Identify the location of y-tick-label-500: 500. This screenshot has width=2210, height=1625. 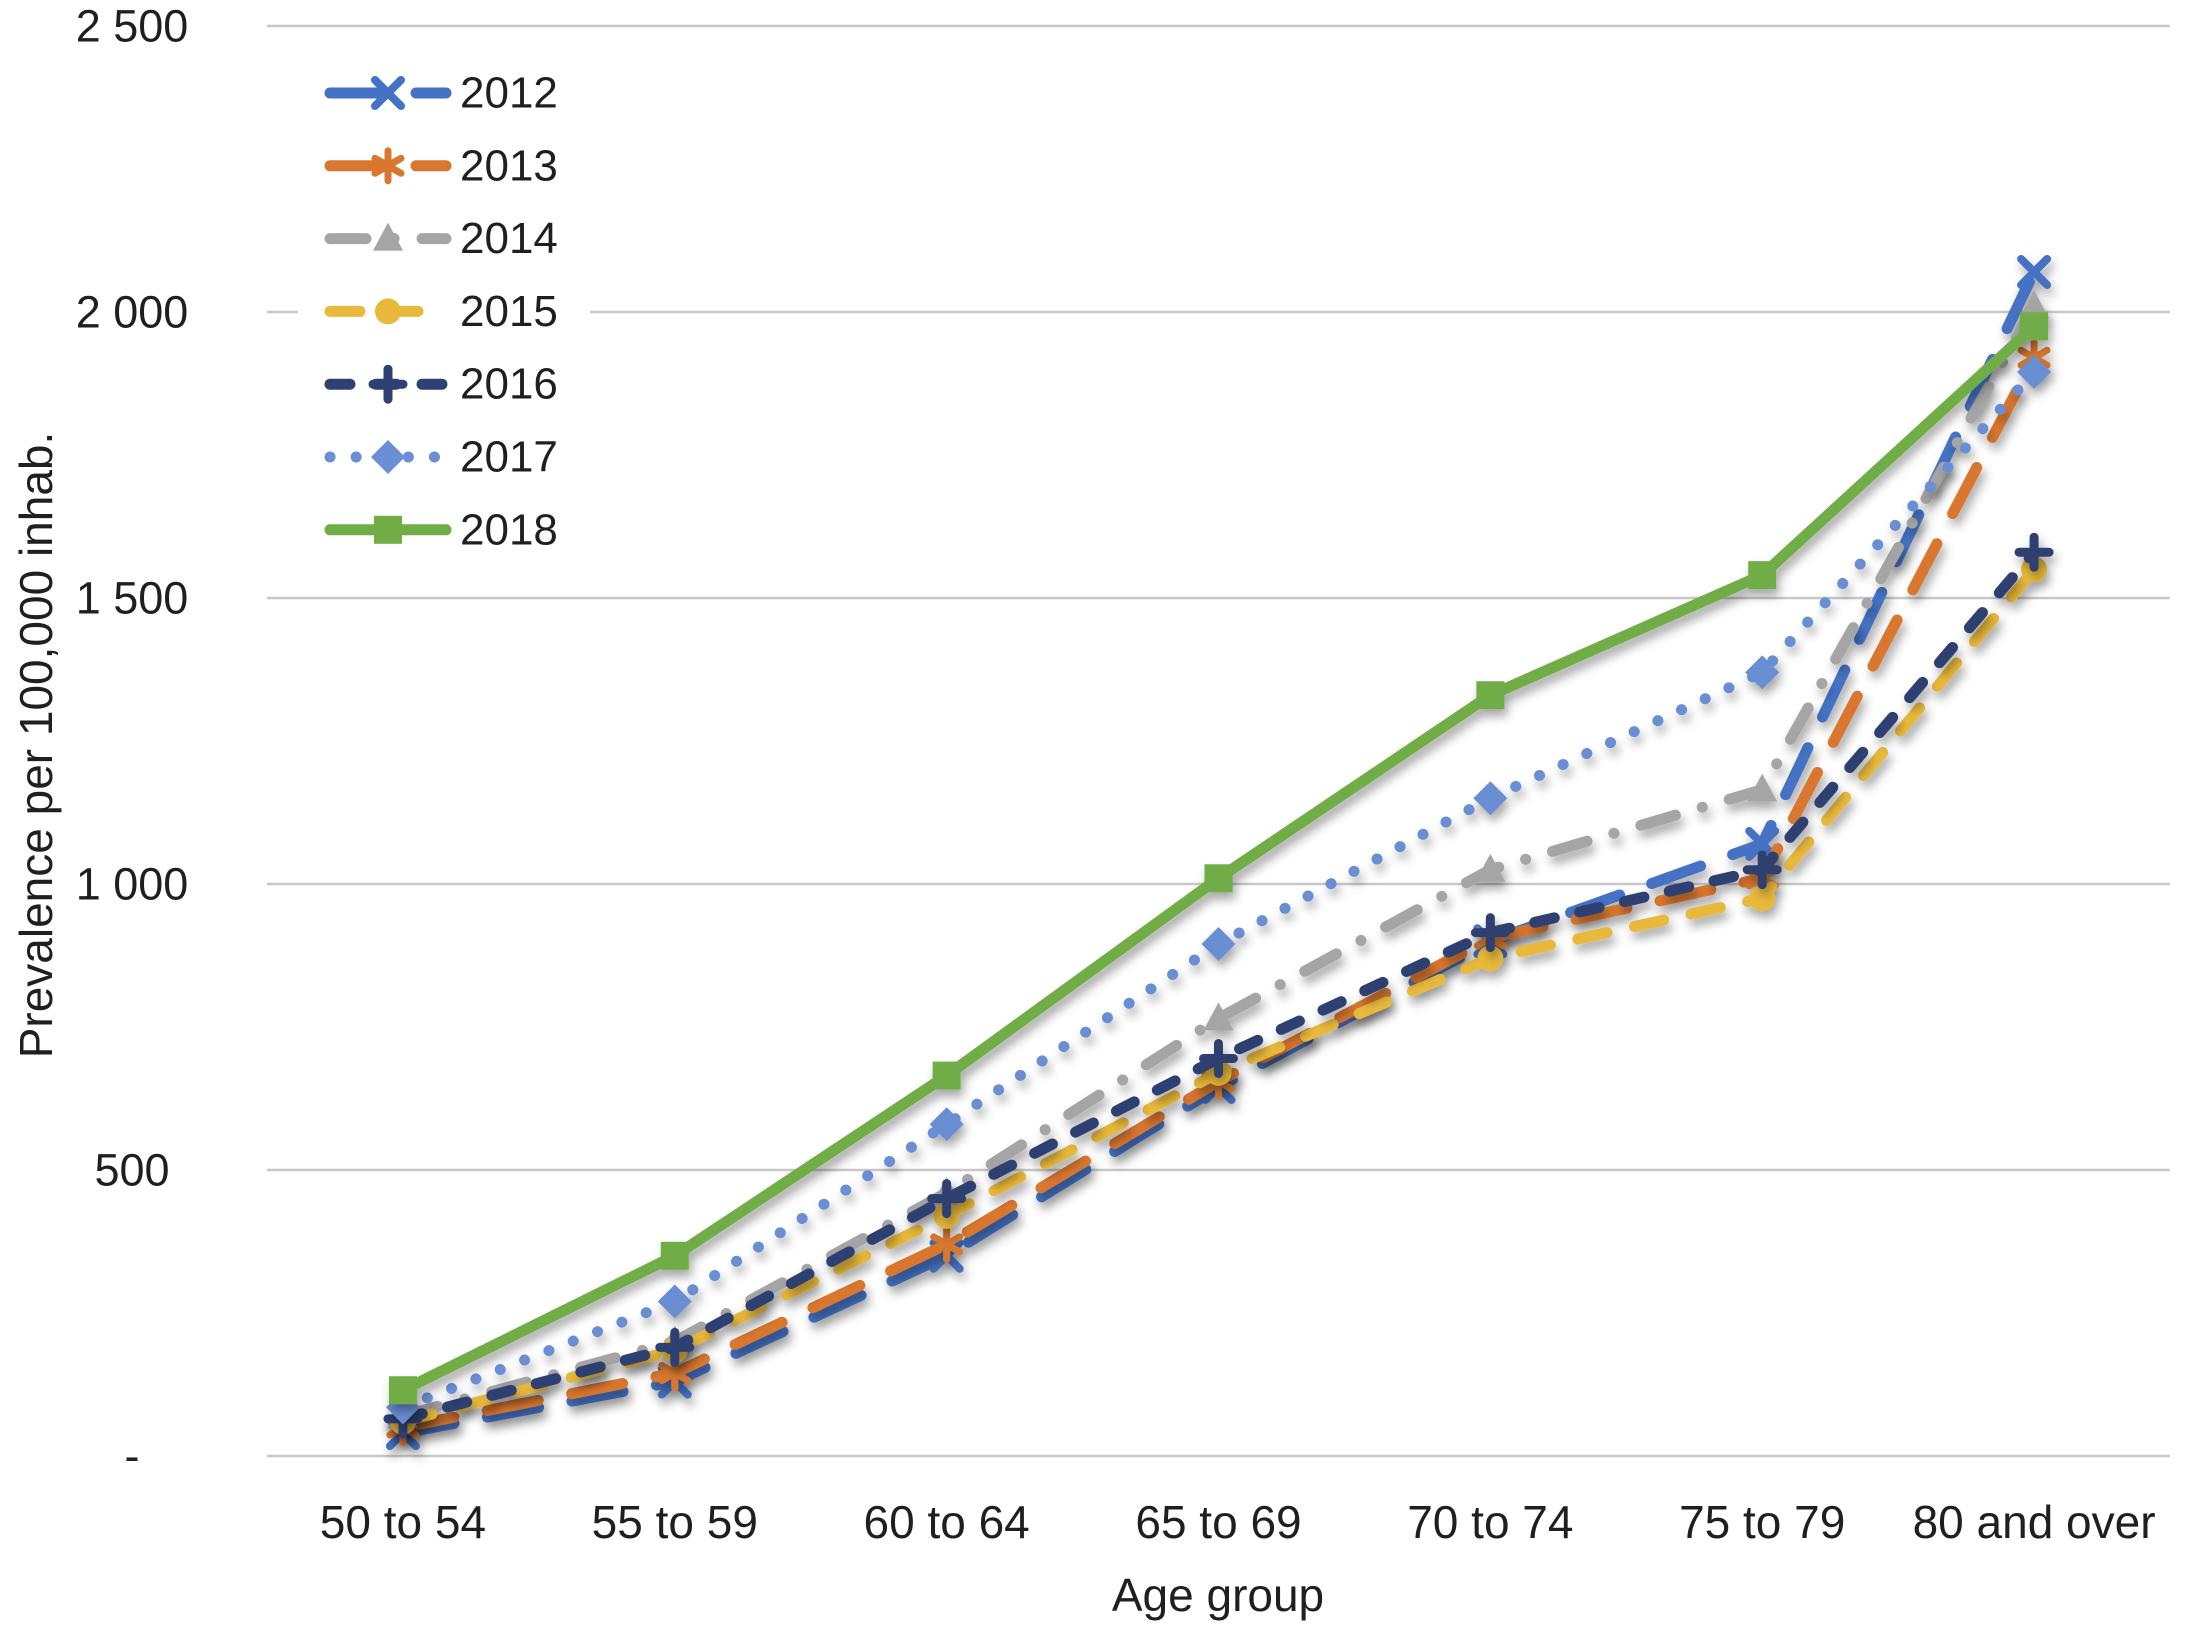
(131, 1170).